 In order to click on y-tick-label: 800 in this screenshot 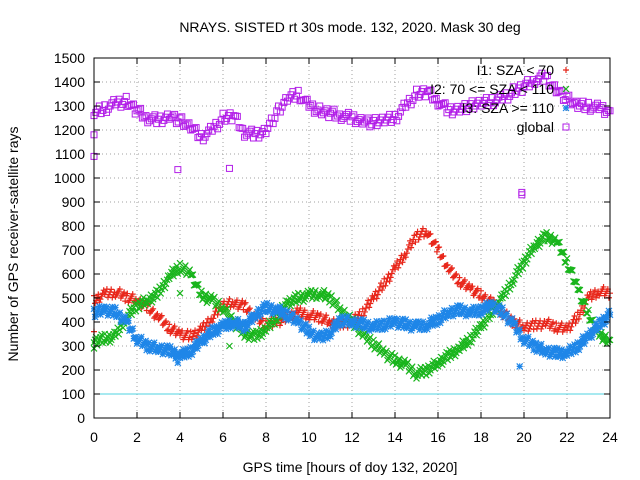, I will do `click(74, 226)`.